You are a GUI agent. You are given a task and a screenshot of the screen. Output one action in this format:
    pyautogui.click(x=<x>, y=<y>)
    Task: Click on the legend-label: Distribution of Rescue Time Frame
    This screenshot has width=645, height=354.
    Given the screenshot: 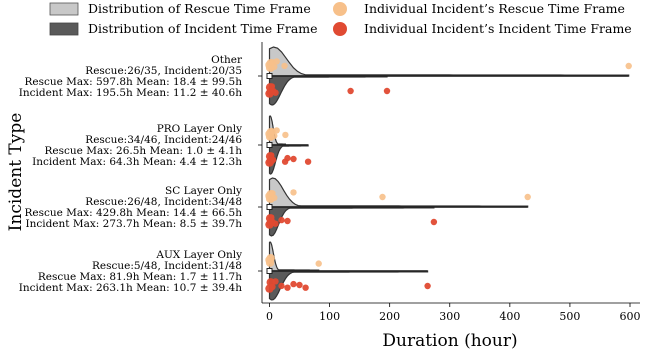 What is the action you would take?
    pyautogui.click(x=199, y=8)
    